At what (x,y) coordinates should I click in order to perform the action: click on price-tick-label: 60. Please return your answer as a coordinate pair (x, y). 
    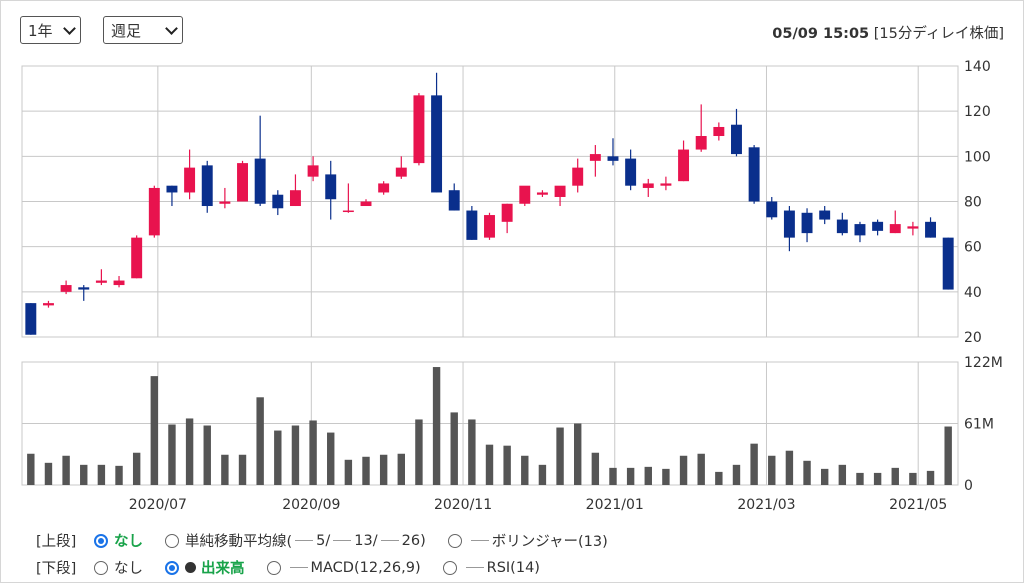
    Looking at the image, I should click on (973, 248).